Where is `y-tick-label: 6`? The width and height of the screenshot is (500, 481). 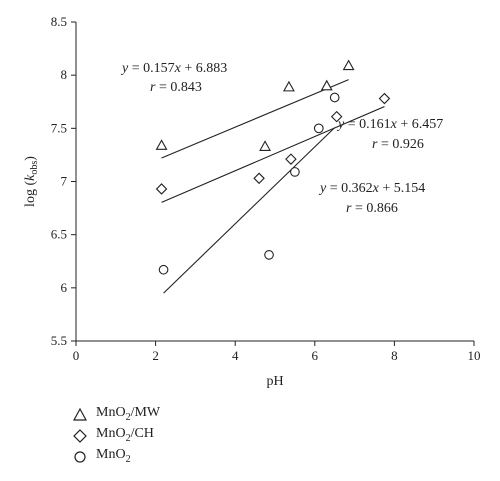
y-tick-label: 6 is located at coordinates (64, 287).